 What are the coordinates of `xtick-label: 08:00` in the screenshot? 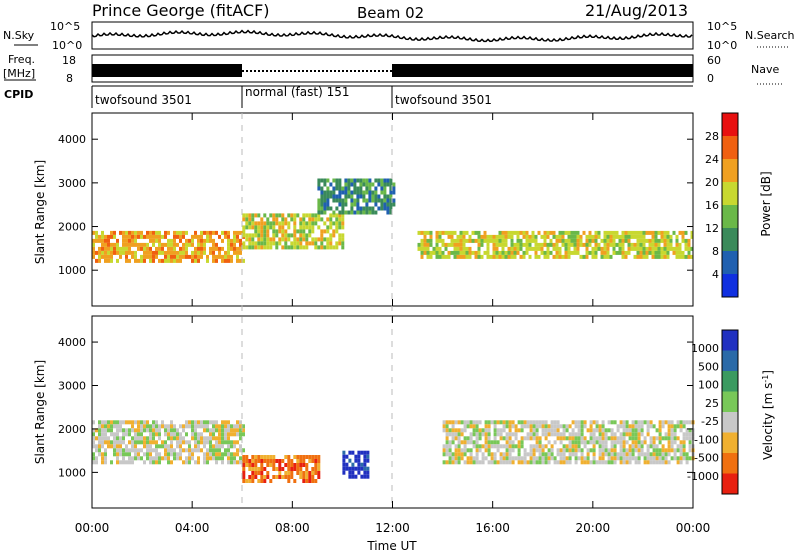 It's located at (292, 528).